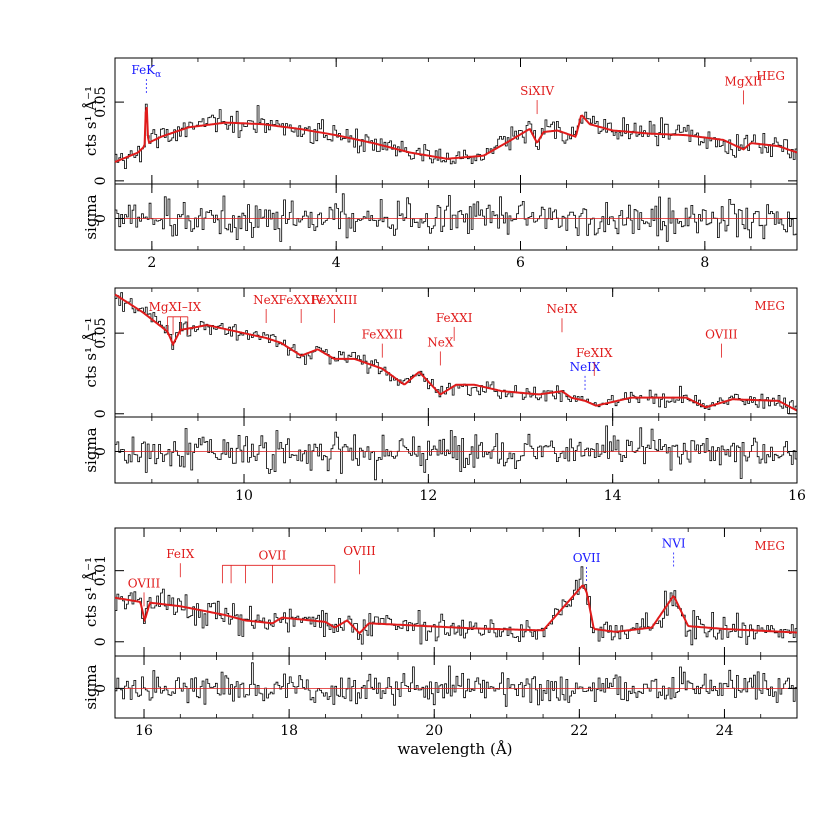  What do you see at coordinates (244, 496) in the screenshot?
I see `x-tick-label: 10` at bounding box center [244, 496].